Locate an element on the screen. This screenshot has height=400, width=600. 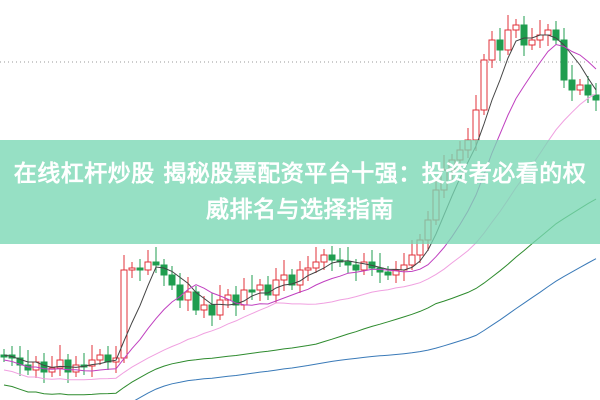
article-title: 在线杠杆炒股 揭秘股票配资平台十强：投资者必看的权威排名与选择指南 is located at coordinates (300, 192).